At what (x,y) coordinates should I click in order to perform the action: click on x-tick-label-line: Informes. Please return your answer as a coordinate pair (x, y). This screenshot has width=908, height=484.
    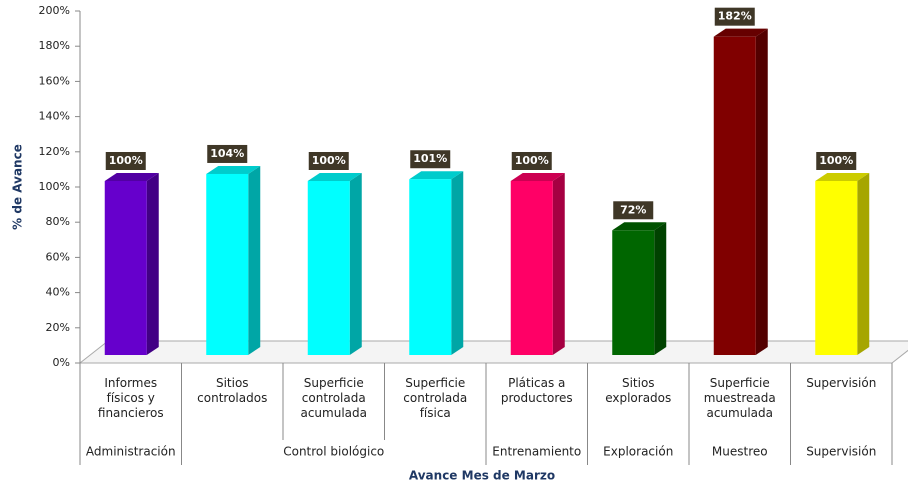
    Looking at the image, I should click on (130, 383).